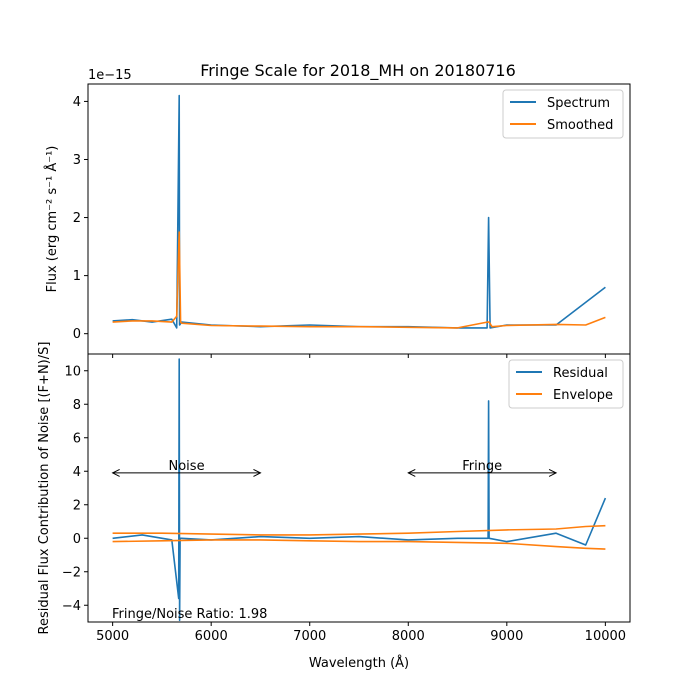  Describe the element at coordinates (77, 276) in the screenshot. I see `y-tick-label: 1` at that location.